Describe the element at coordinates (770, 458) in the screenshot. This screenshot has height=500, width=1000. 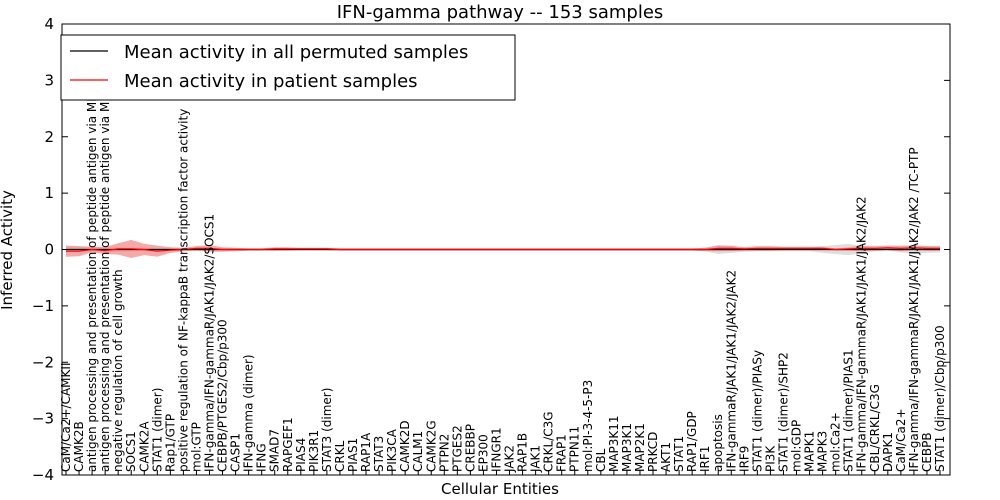
I see `x-tick-label: PI3K` at that location.